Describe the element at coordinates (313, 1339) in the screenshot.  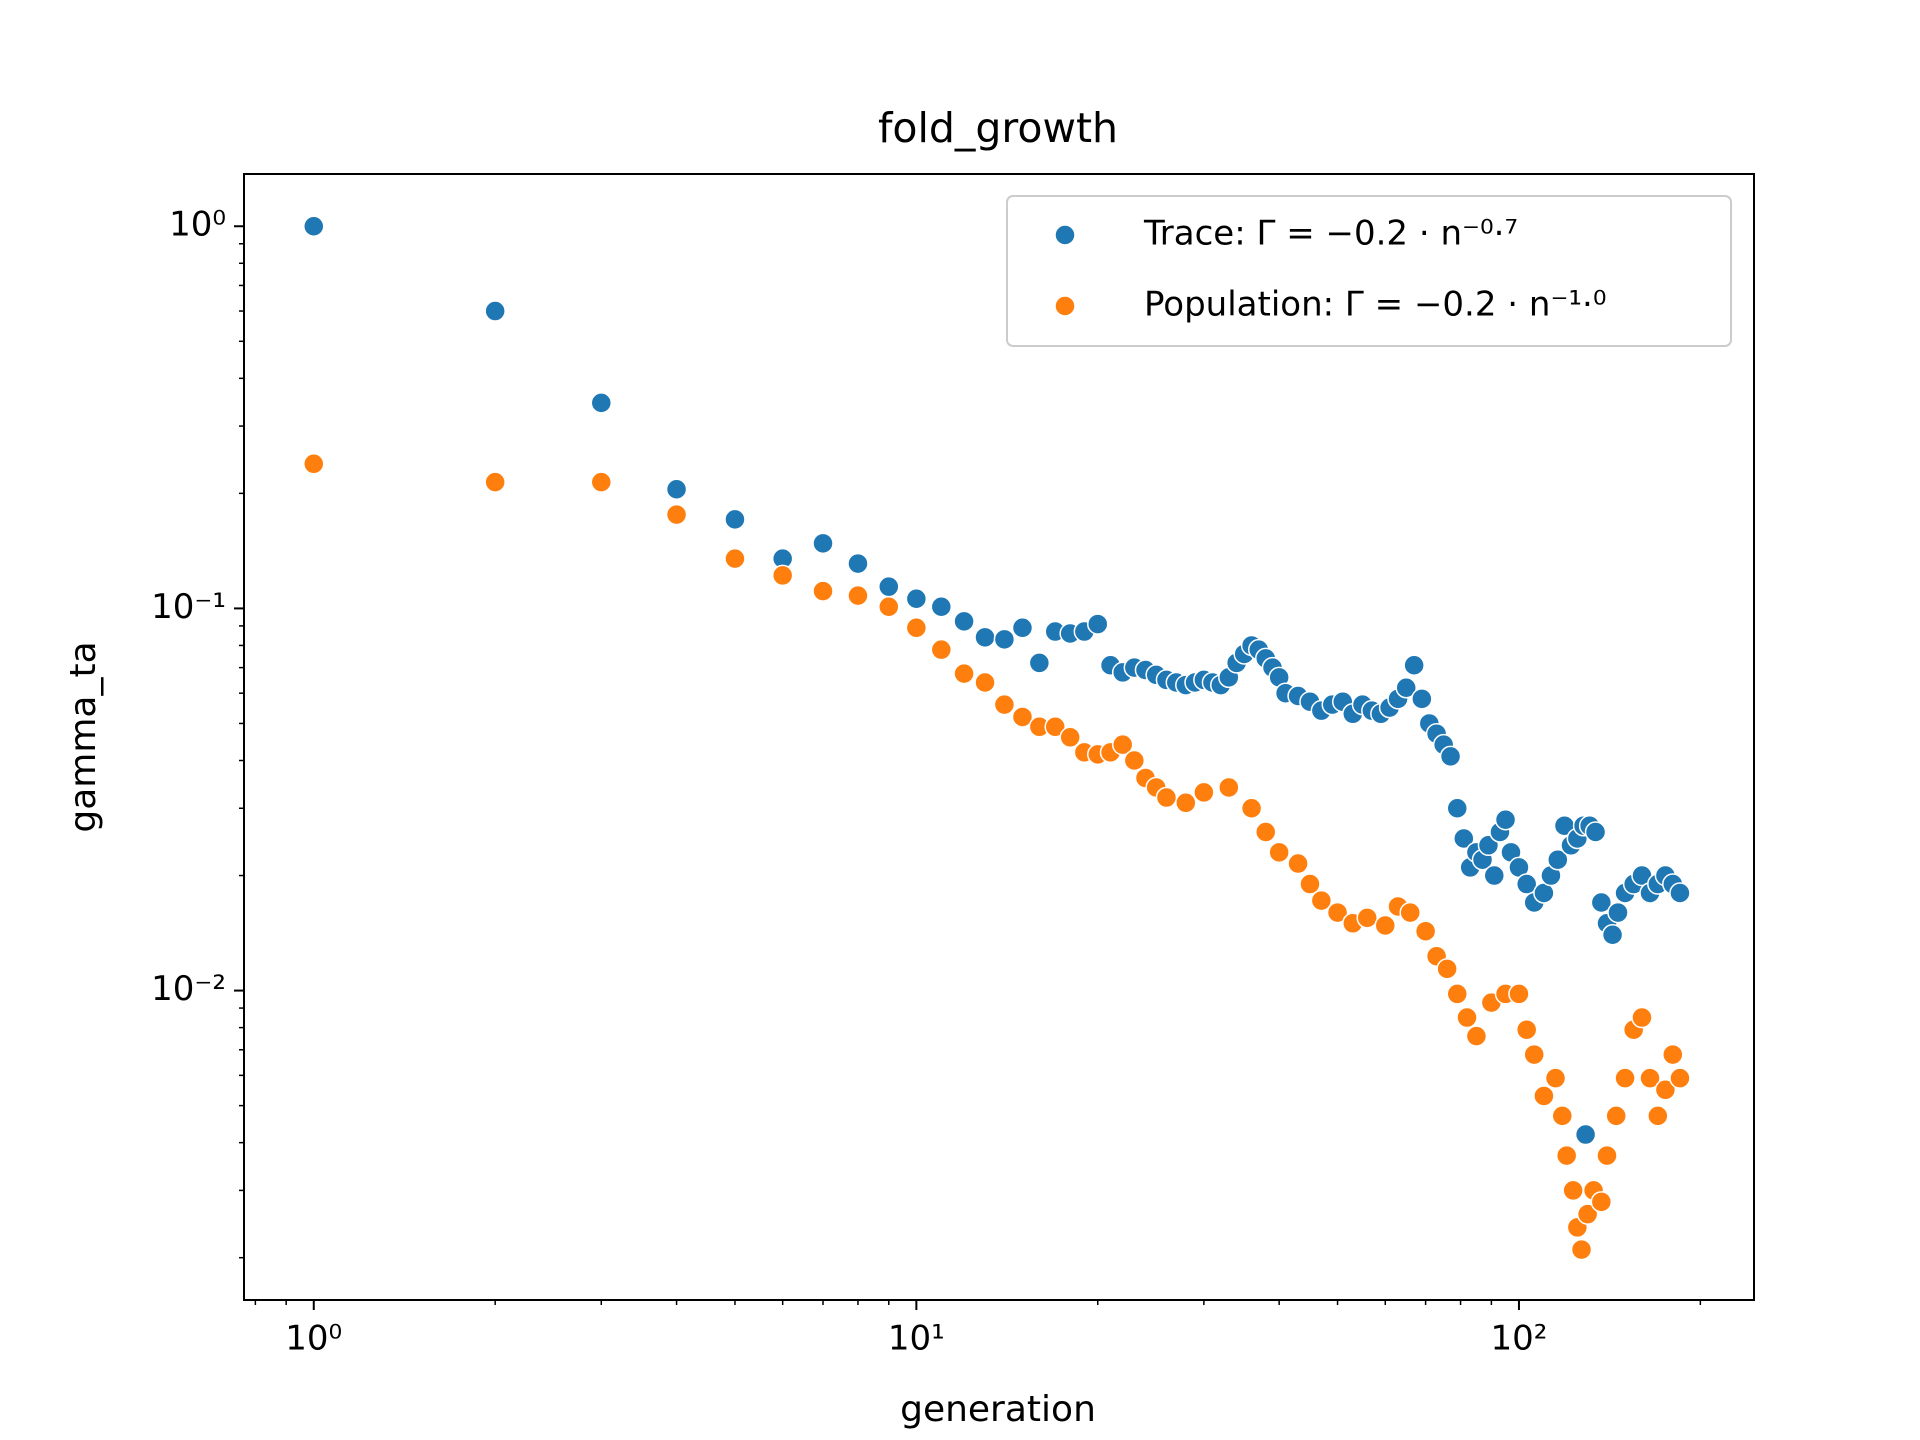
I see `x-tick-label: 10⁰` at that location.